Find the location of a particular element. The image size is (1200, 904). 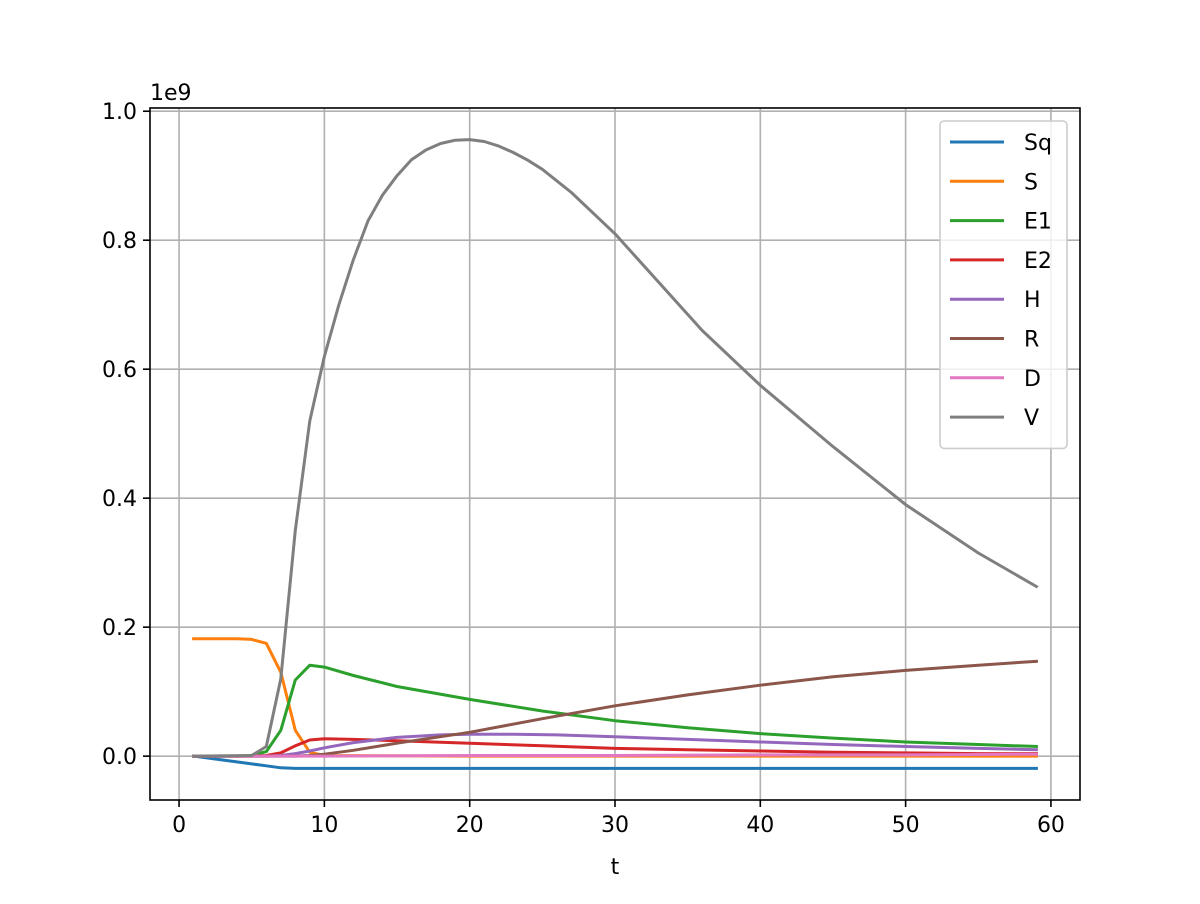

y-tick-label: 1.0 is located at coordinates (119, 112).